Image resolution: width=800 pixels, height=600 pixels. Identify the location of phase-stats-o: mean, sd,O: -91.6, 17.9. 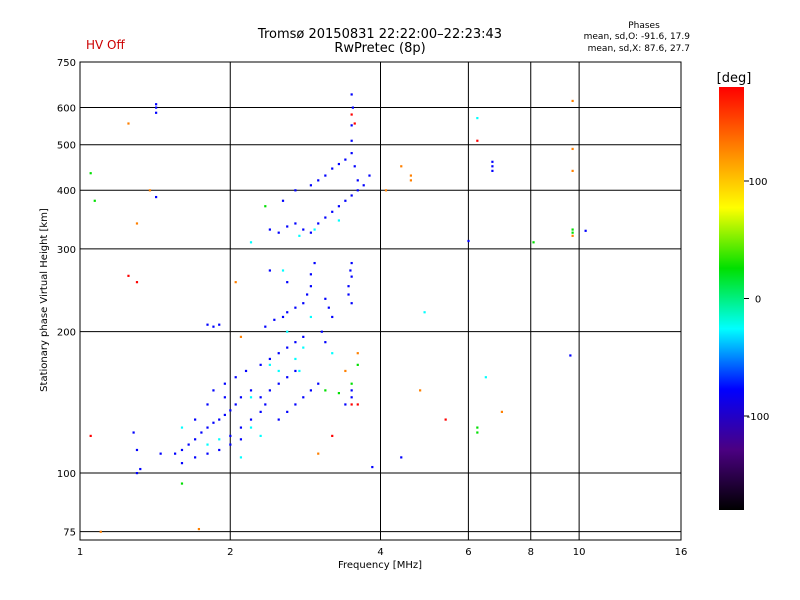
(636, 37).